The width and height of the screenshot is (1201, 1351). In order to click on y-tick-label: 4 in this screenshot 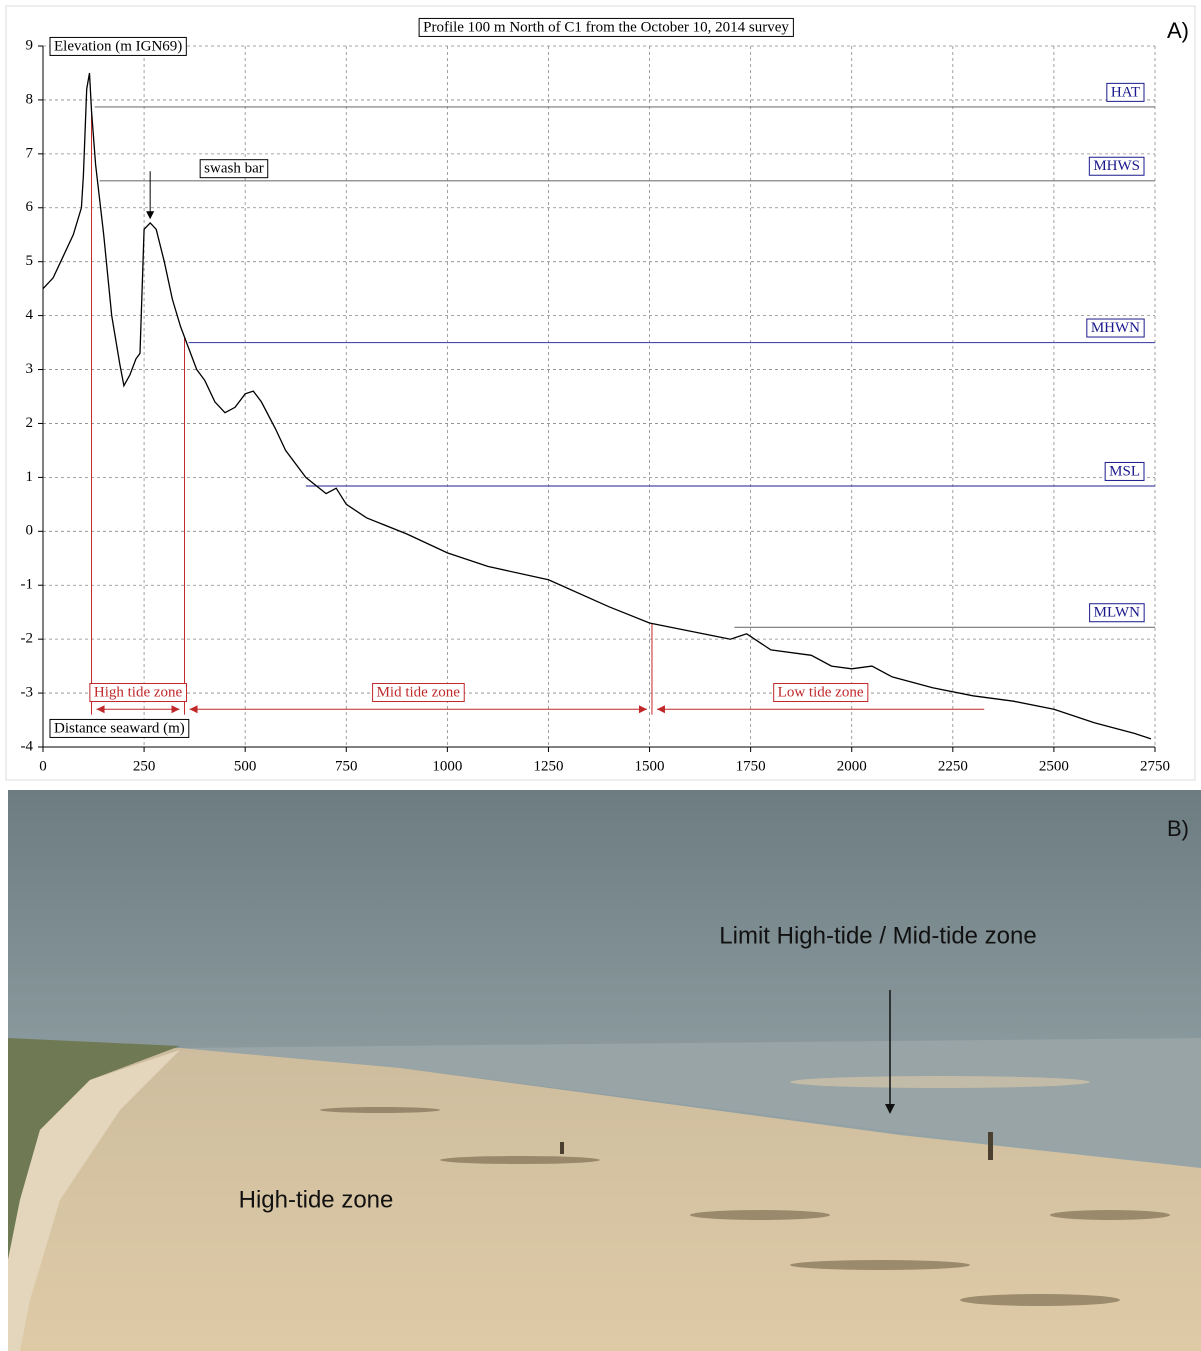, I will do `click(30, 315)`.